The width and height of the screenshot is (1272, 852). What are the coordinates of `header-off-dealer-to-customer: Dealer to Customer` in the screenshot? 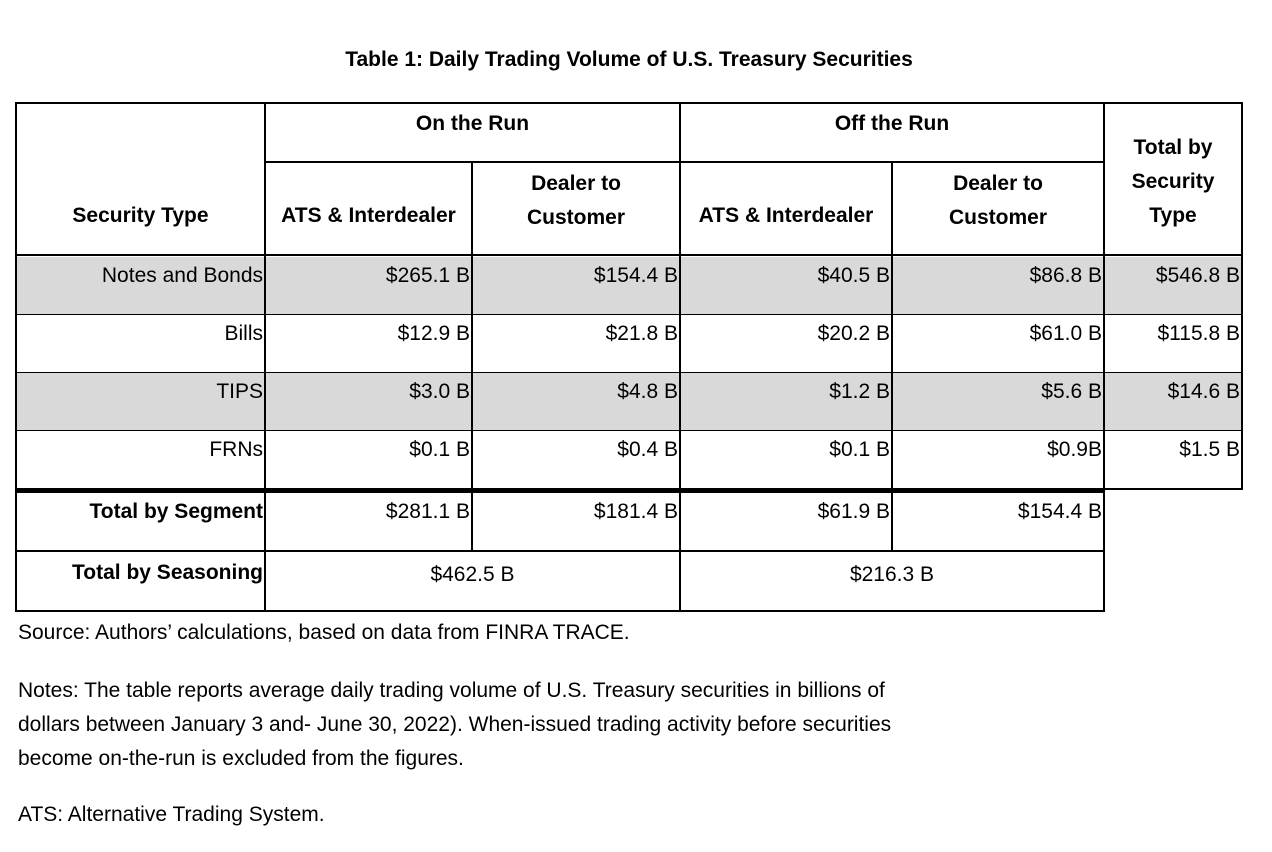 It's located at (998, 200).